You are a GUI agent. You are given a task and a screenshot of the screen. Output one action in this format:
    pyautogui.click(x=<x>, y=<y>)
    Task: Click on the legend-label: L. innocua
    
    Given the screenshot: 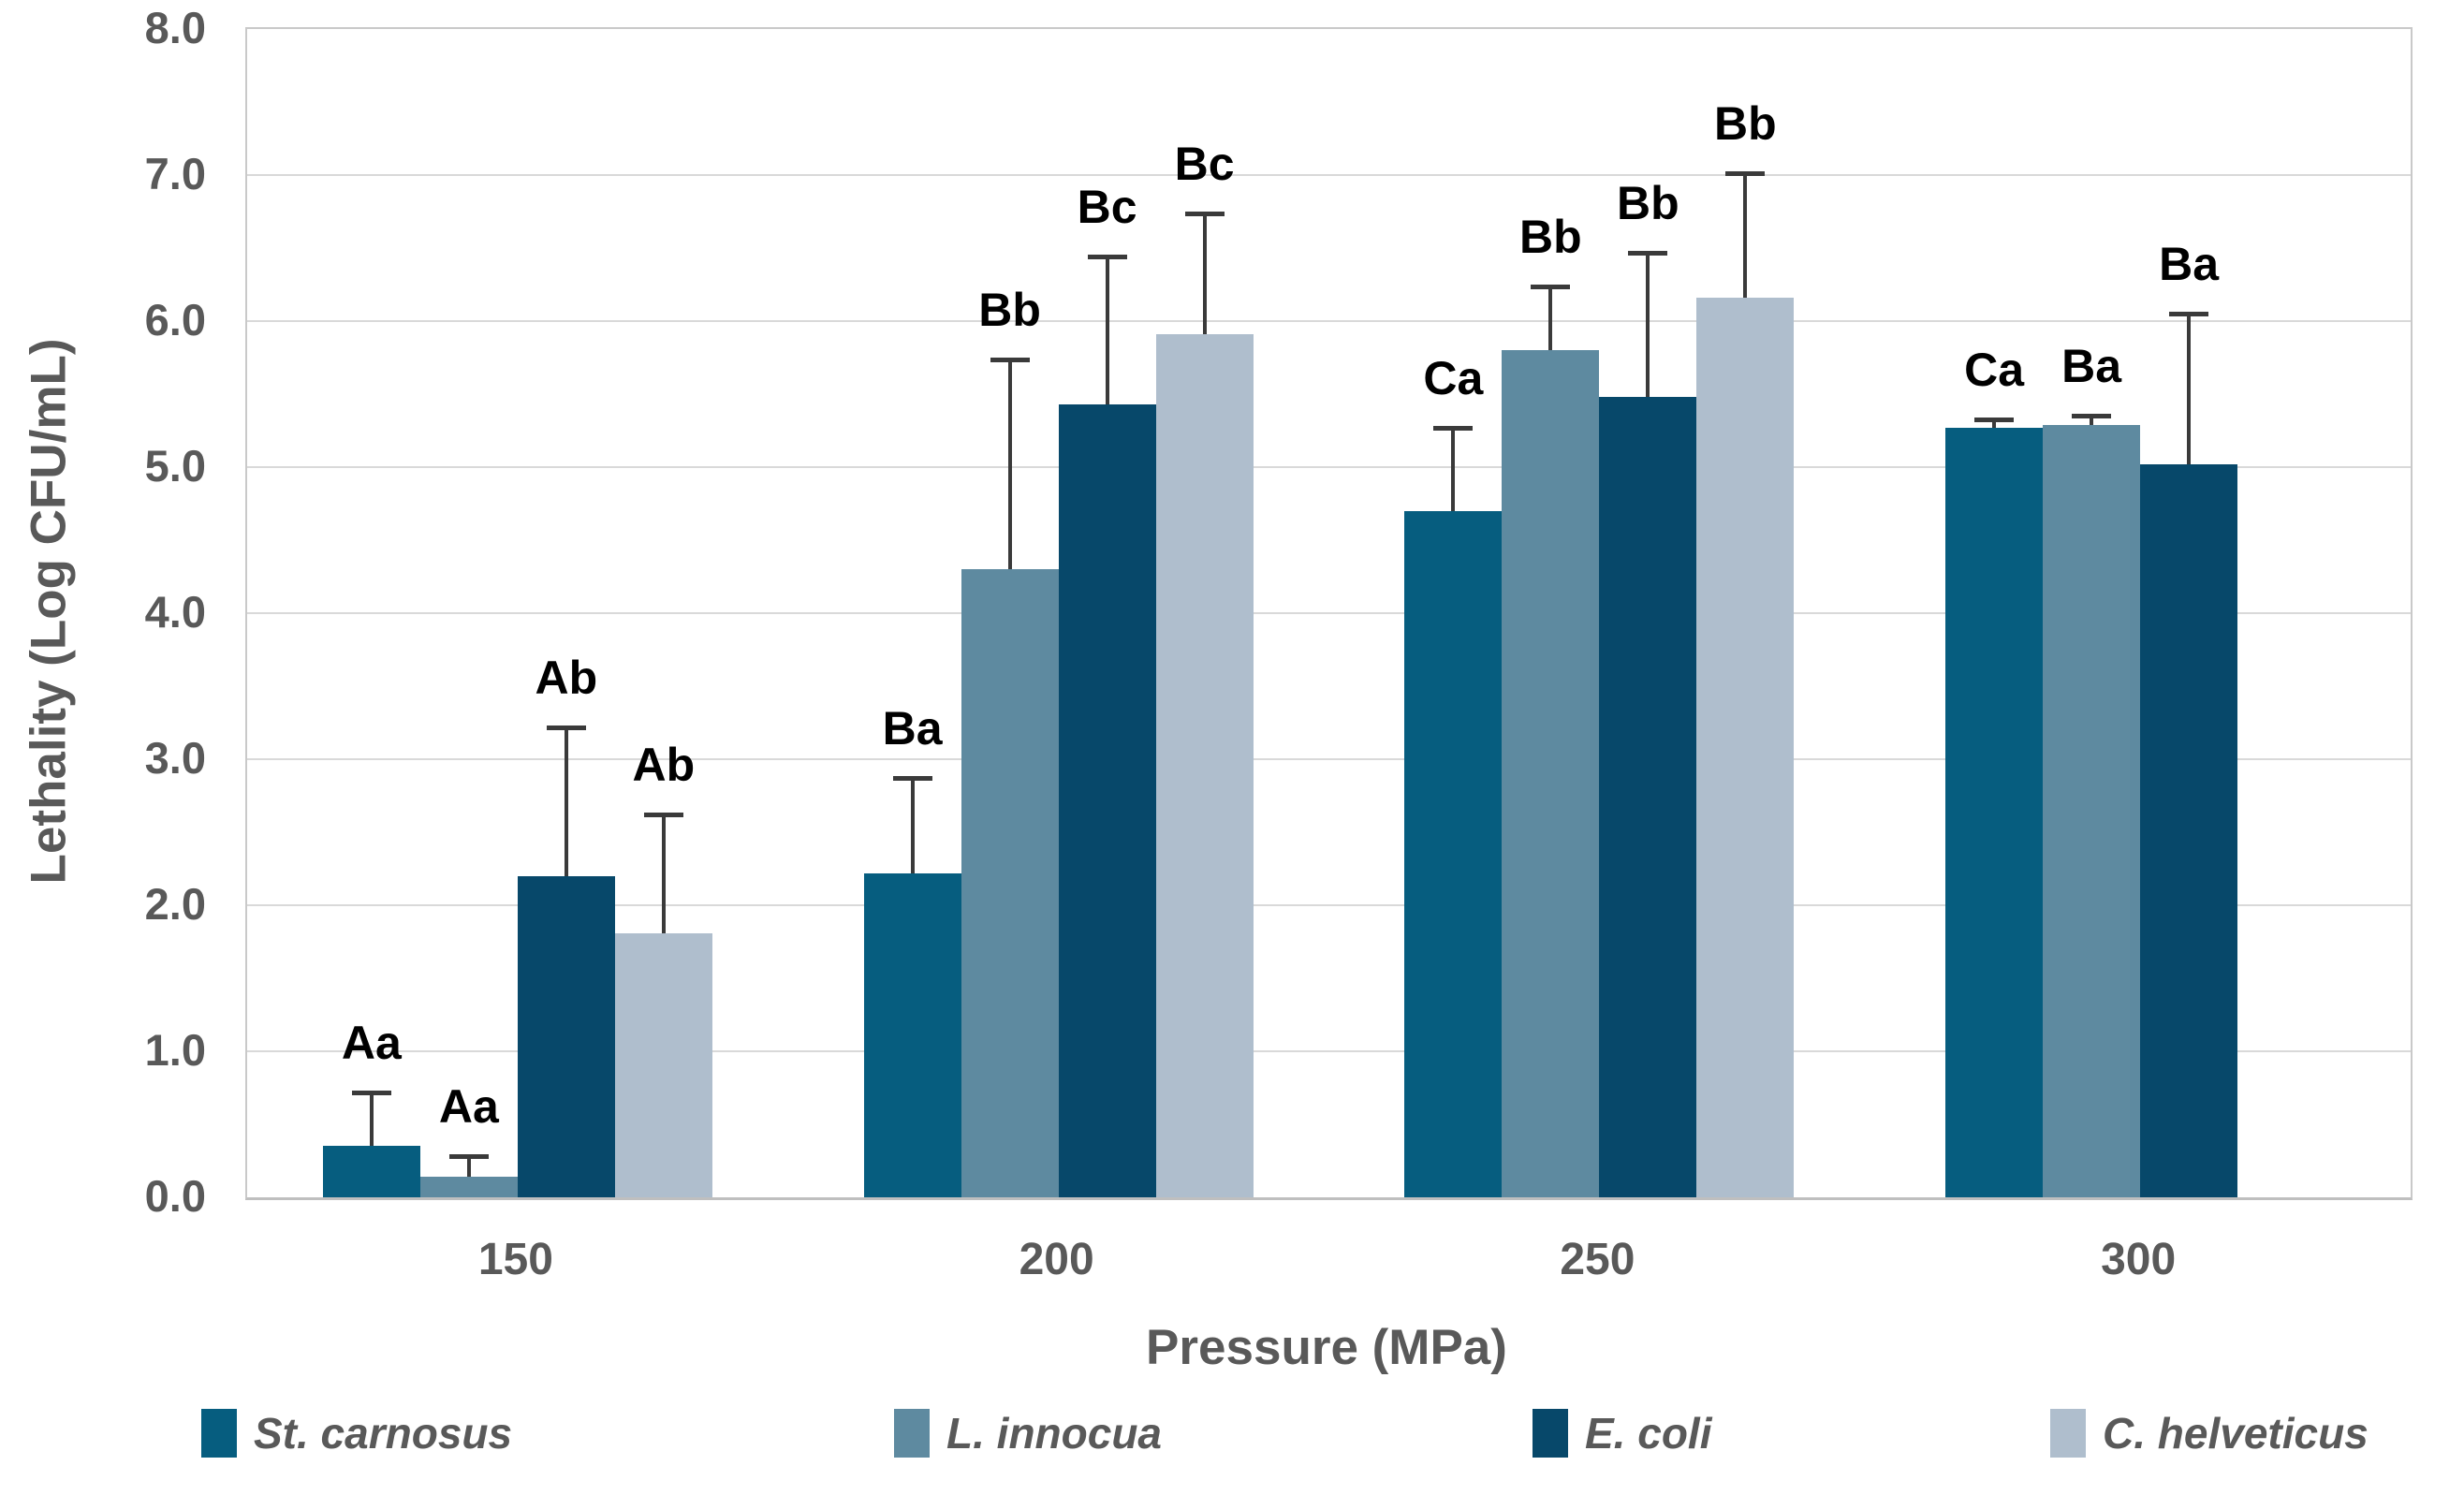 What is the action you would take?
    pyautogui.click(x=1054, y=1433)
    